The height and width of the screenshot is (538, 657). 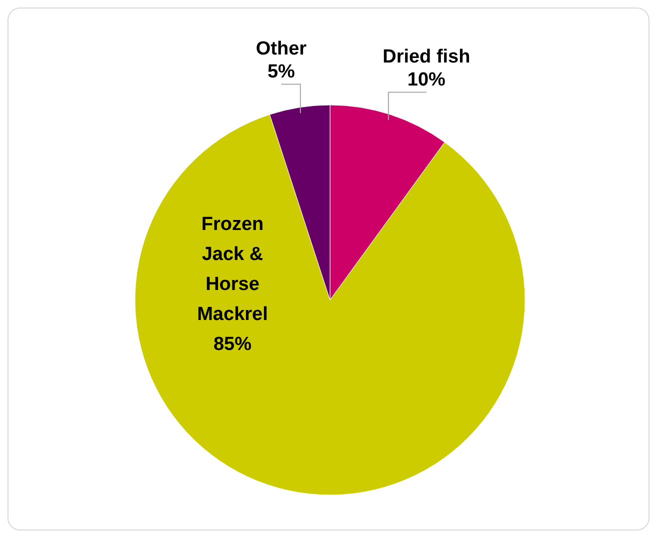 What do you see at coordinates (282, 49) in the screenshot?
I see `slice-label: Other` at bounding box center [282, 49].